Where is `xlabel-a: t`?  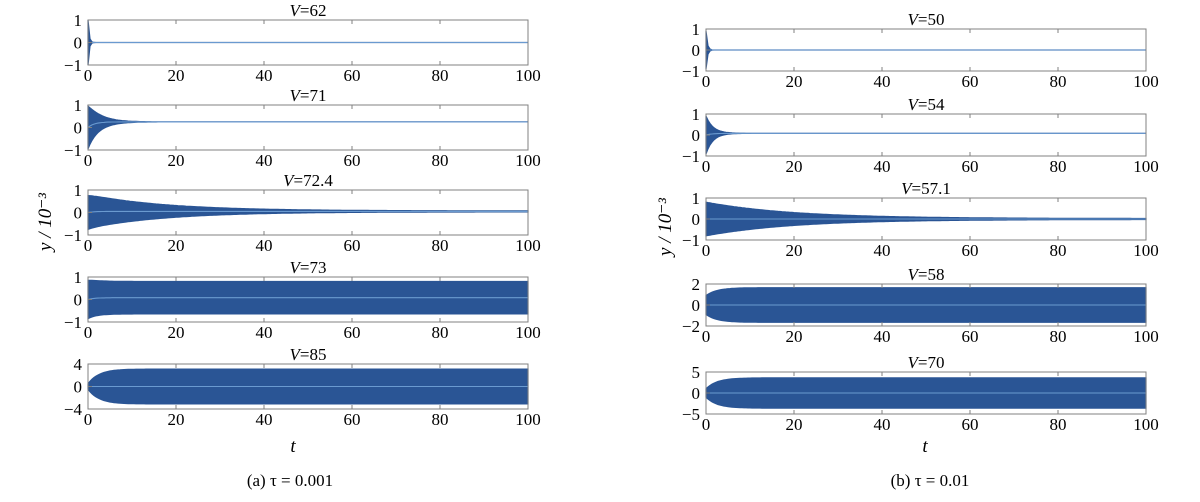 xlabel-a: t is located at coordinates (293, 446).